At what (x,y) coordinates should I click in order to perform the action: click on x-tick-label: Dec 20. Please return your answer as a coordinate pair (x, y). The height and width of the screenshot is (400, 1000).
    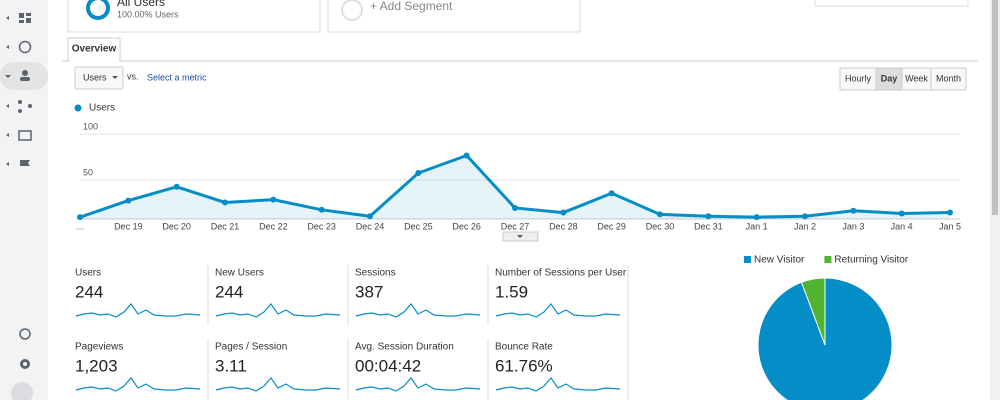
    Looking at the image, I should click on (176, 226).